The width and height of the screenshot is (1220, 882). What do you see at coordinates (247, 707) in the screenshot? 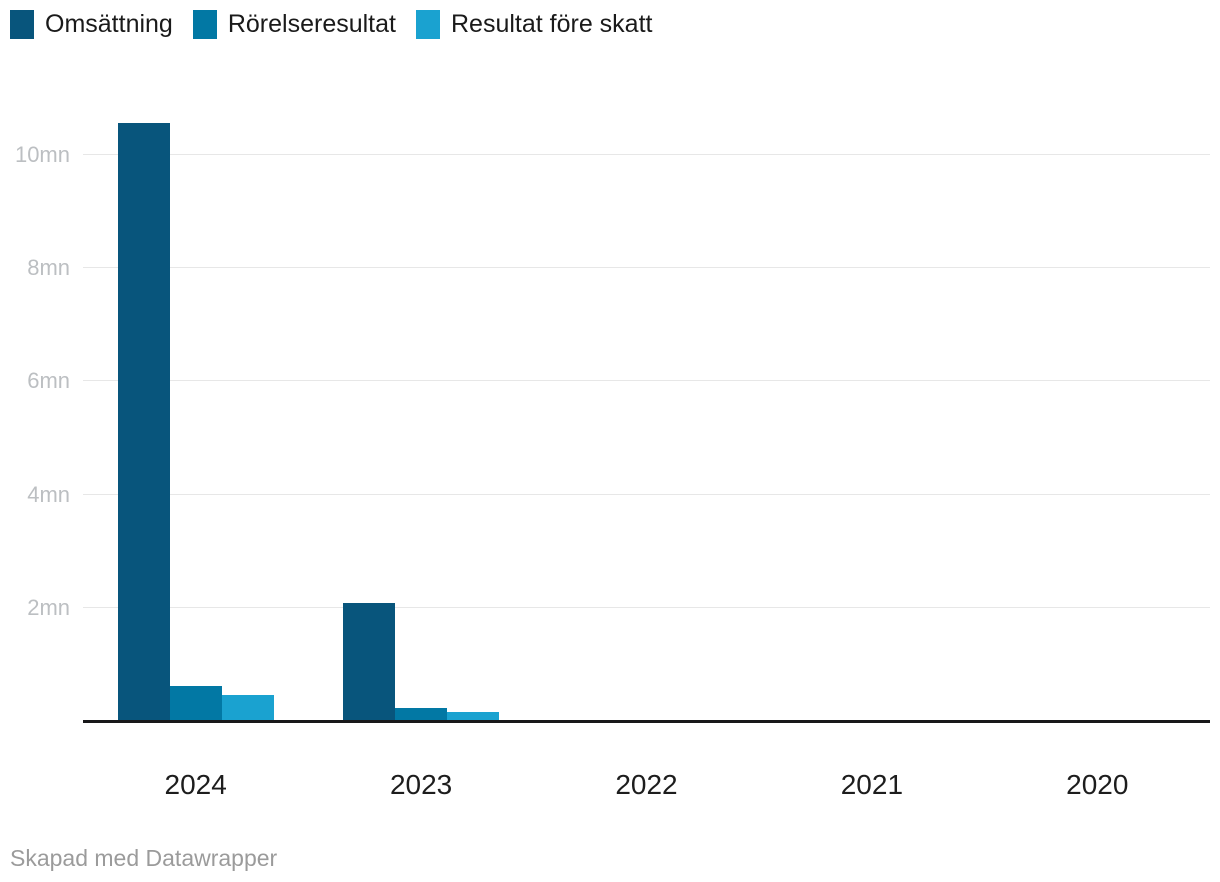
I see `bar-resultat-fore-skatt-2024` at bounding box center [247, 707].